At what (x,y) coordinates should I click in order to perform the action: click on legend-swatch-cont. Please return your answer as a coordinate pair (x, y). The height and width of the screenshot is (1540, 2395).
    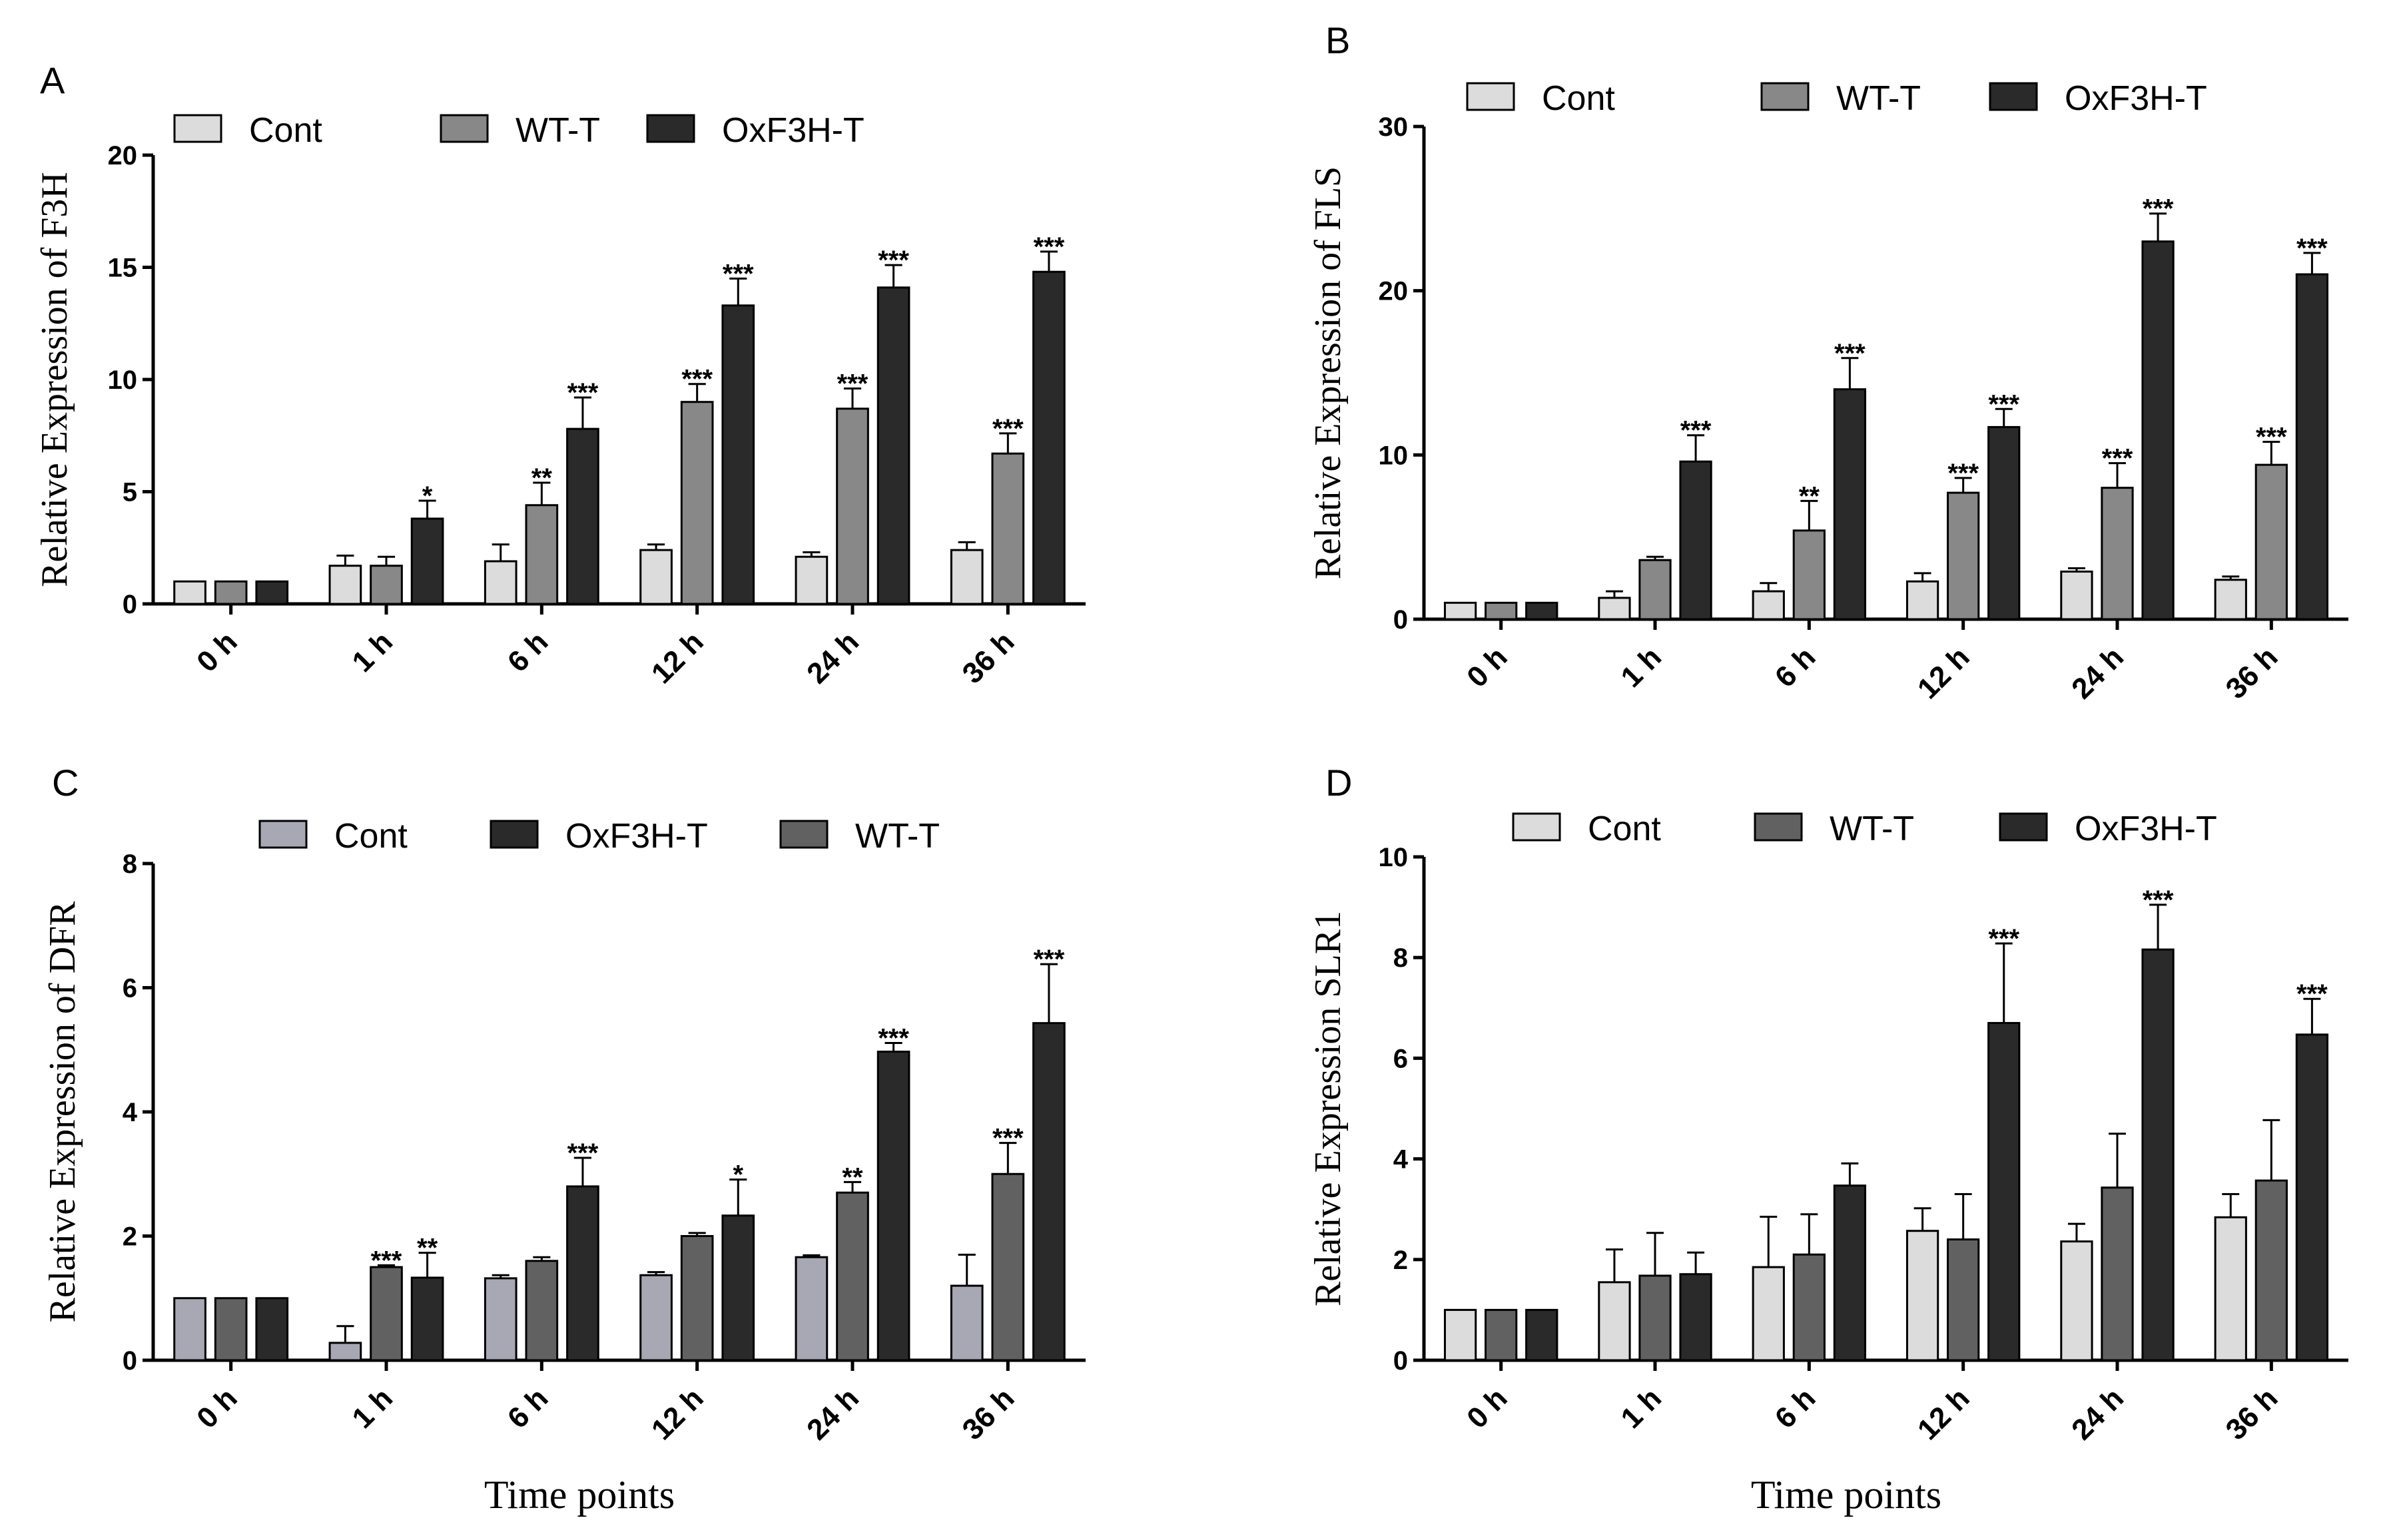
    Looking at the image, I should click on (1490, 96).